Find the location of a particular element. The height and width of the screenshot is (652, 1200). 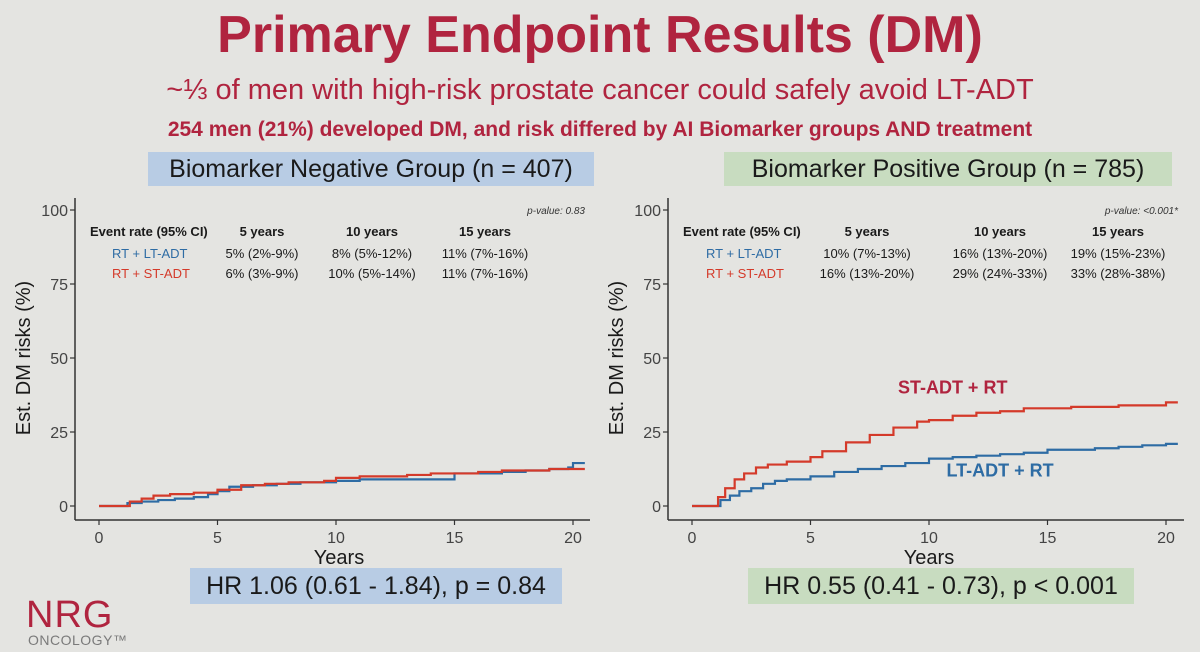

series-line-lt is located at coordinates (935, 475).